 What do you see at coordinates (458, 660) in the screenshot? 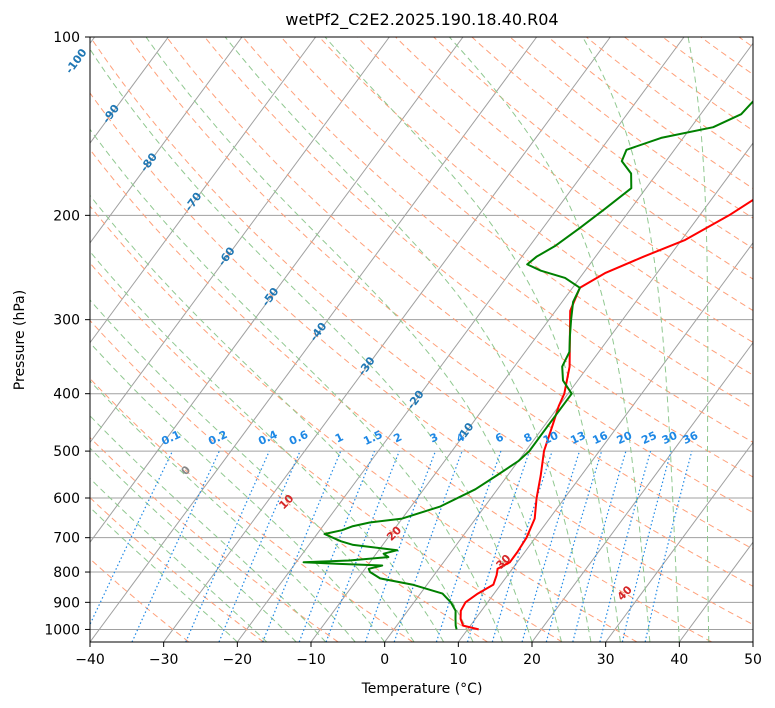
I see `x-tick-label: 10` at bounding box center [458, 660].